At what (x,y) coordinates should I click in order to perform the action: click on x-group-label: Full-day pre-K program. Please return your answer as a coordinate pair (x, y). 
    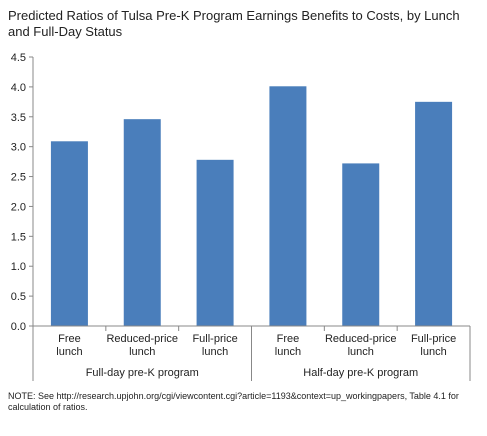
    Looking at the image, I should click on (142, 373).